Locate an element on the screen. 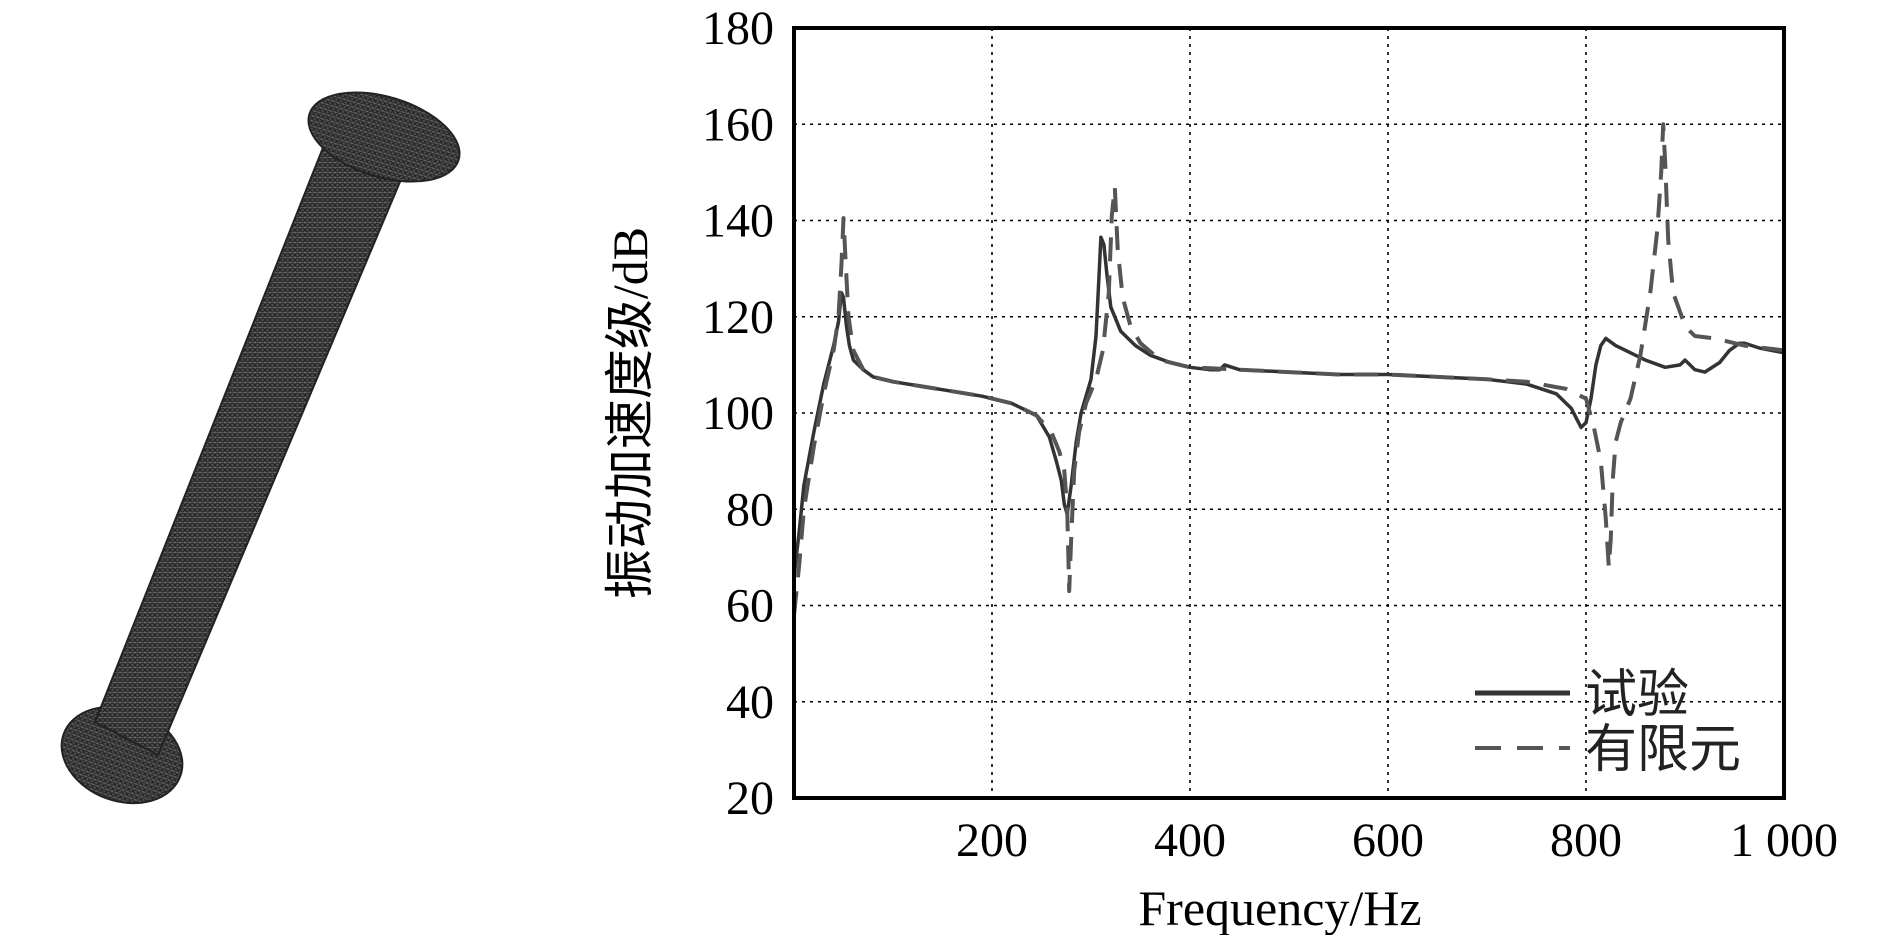 The image size is (1890, 935). legend-label-fem: 有限元 is located at coordinates (1663, 750).